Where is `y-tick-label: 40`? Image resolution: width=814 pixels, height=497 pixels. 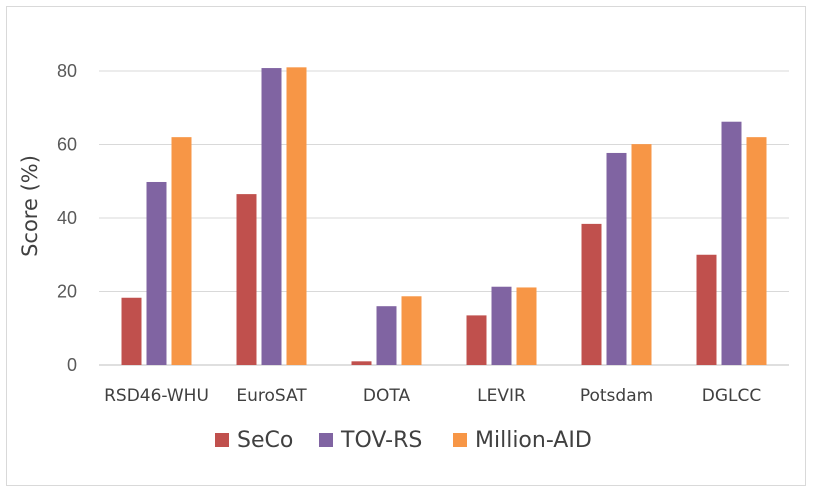
y-tick-label: 40 is located at coordinates (67, 218).